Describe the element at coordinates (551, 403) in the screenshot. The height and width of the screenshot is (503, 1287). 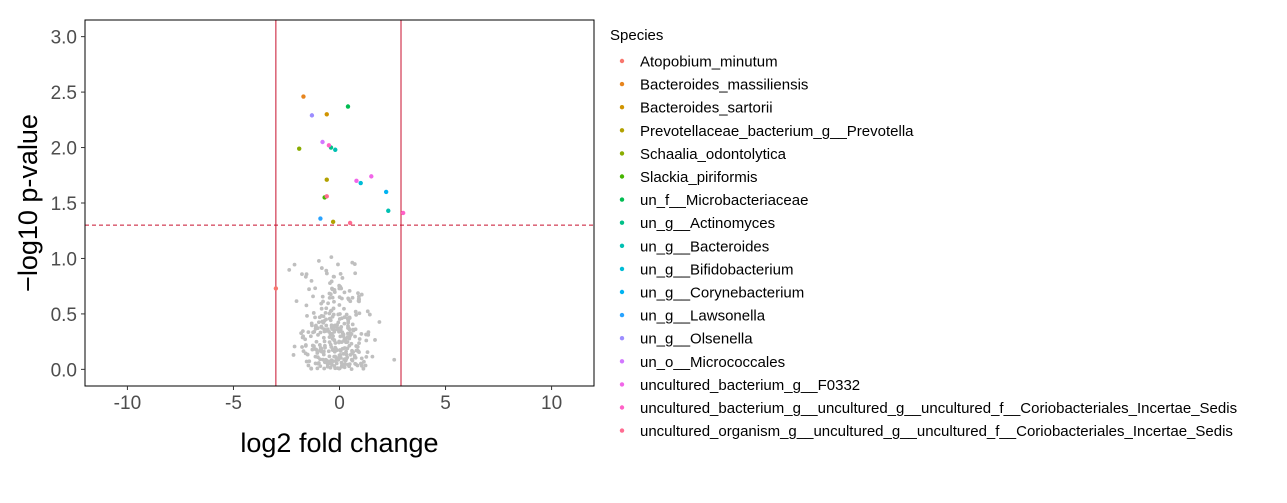
I see `x-tick-label: 10` at that location.